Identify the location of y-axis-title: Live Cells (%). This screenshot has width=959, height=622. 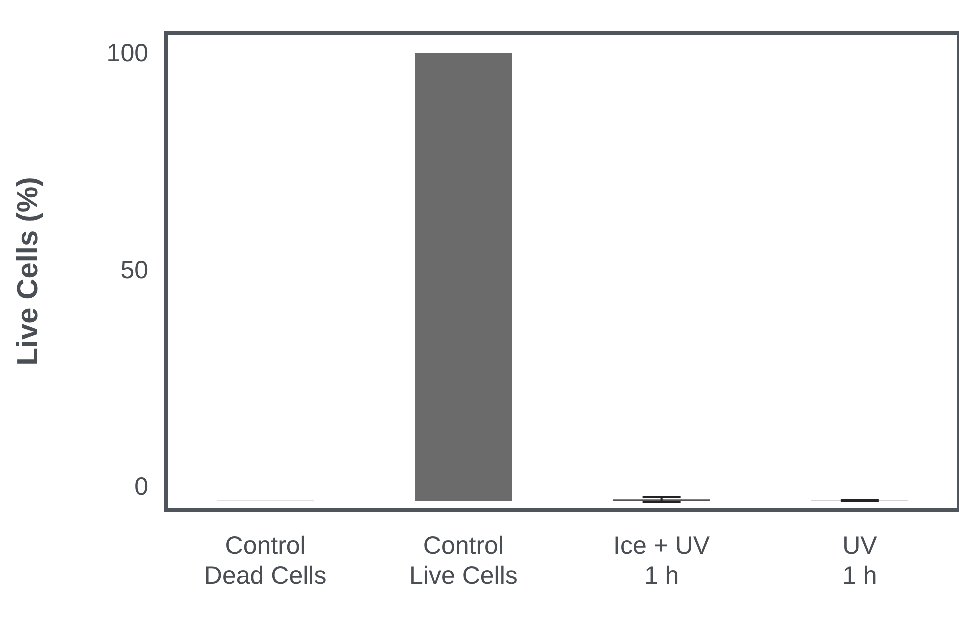
(28, 271).